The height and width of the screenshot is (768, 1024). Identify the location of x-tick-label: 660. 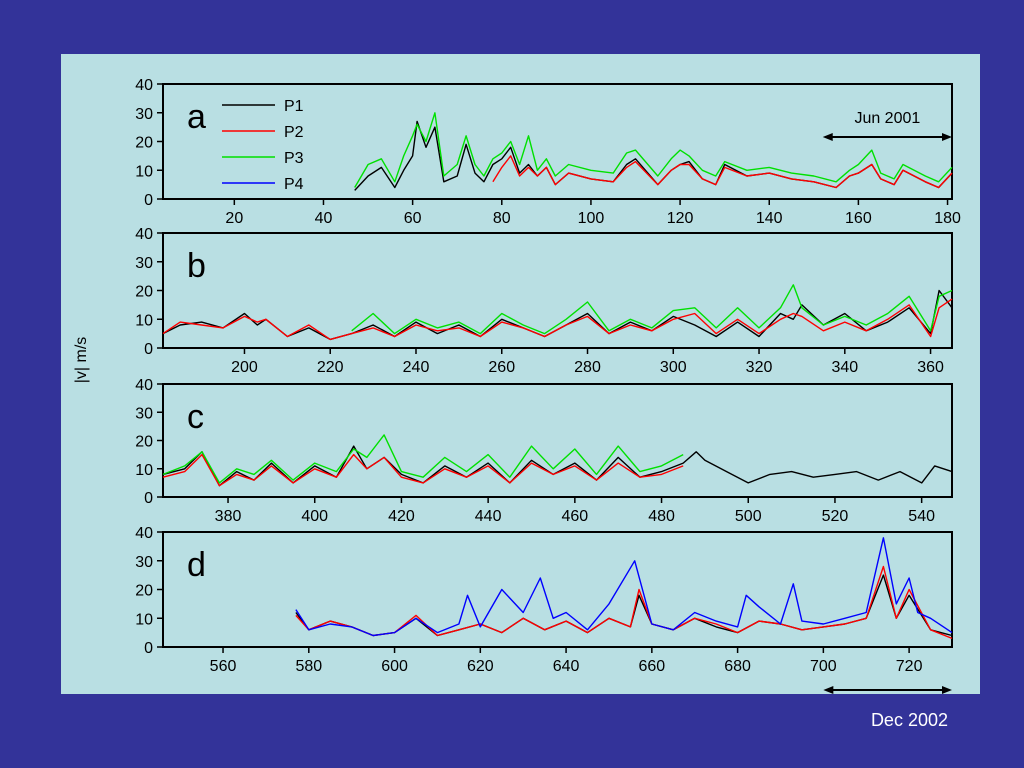
(651, 666).